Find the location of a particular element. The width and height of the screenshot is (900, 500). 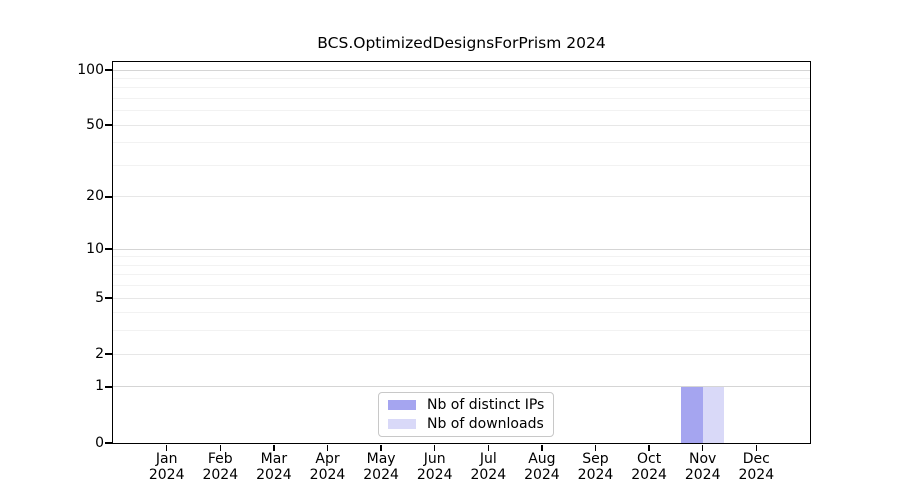

x-tick-label: Jun 2024 is located at coordinates (435, 467).